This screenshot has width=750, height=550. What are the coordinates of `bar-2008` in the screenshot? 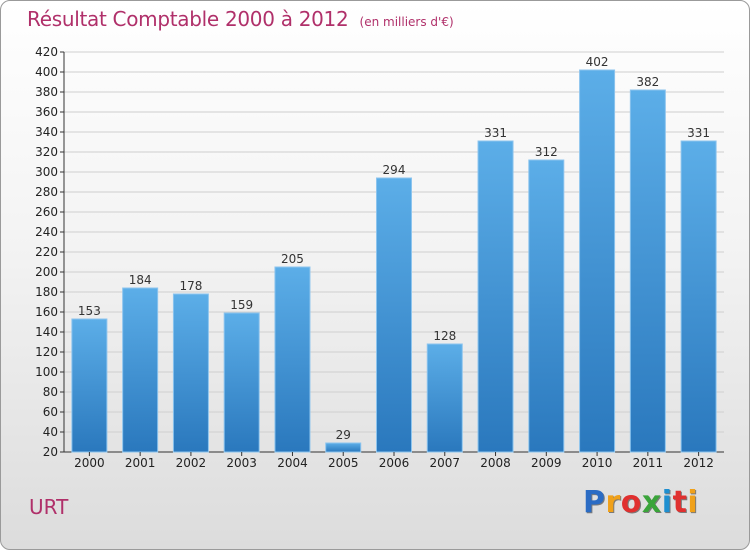 It's located at (495, 296).